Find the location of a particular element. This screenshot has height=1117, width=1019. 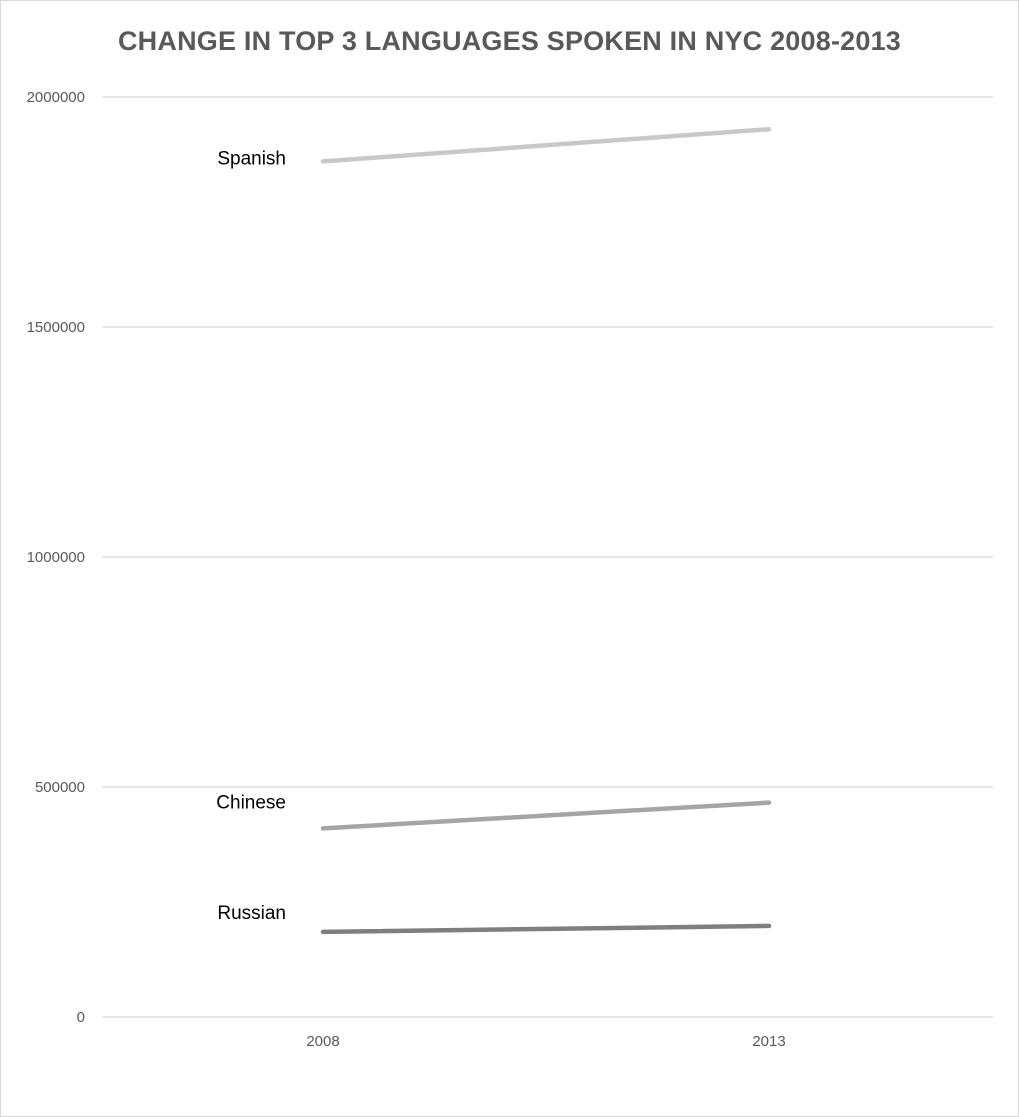

series-label-russian: Russian is located at coordinates (251, 913).